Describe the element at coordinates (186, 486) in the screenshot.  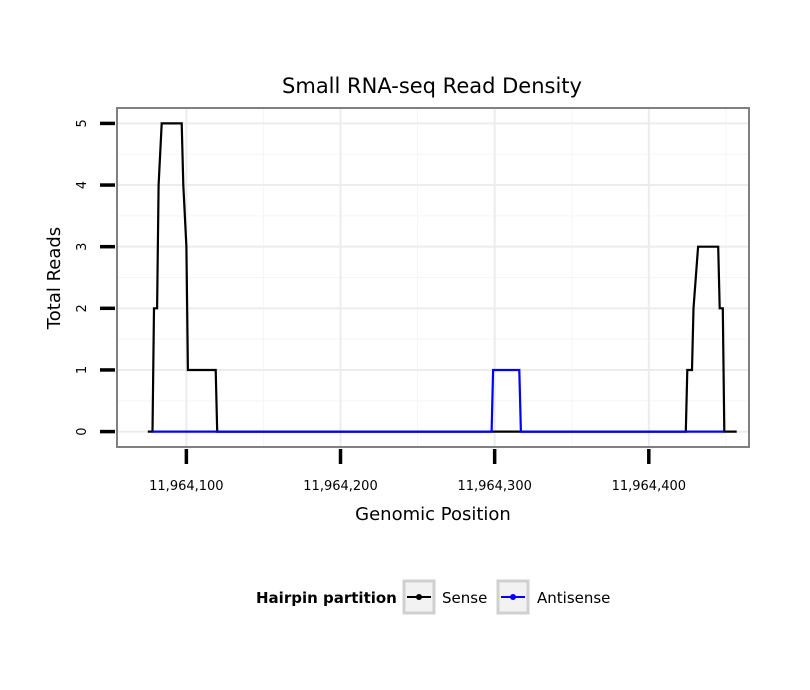
I see `x-tick-label: 11,964,100` at that location.